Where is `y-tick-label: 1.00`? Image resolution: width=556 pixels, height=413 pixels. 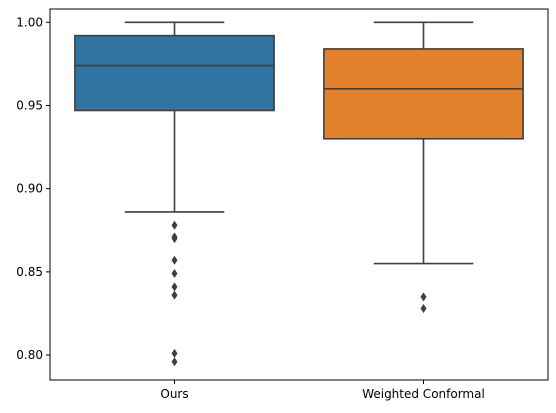 y-tick-label: 1.00 is located at coordinates (29, 22).